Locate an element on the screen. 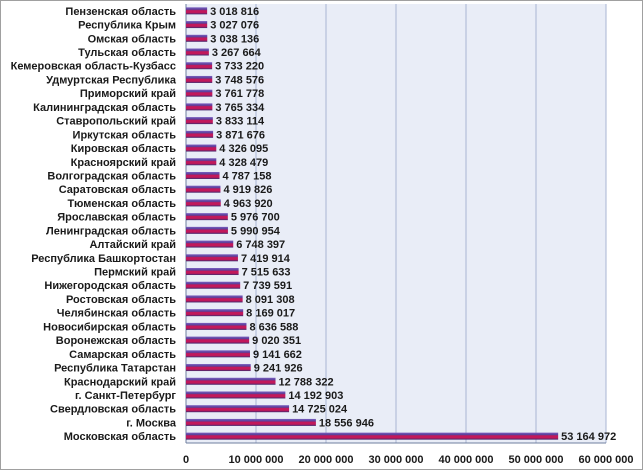  value-label: 9 141 662 is located at coordinates (277, 355).